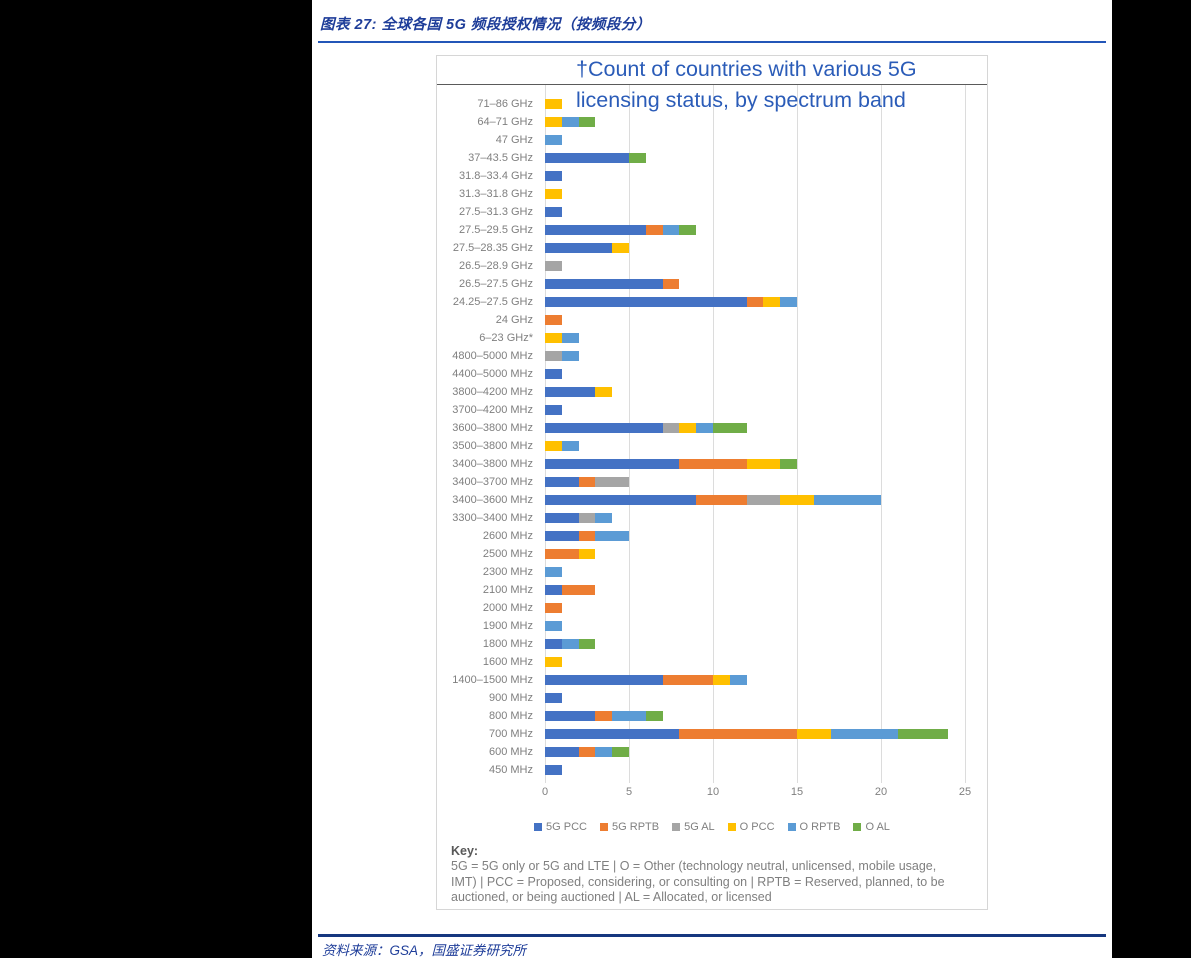 The width and height of the screenshot is (1191, 958). Describe the element at coordinates (871, 827) in the screenshot. I see `legend-item: O AL` at that location.